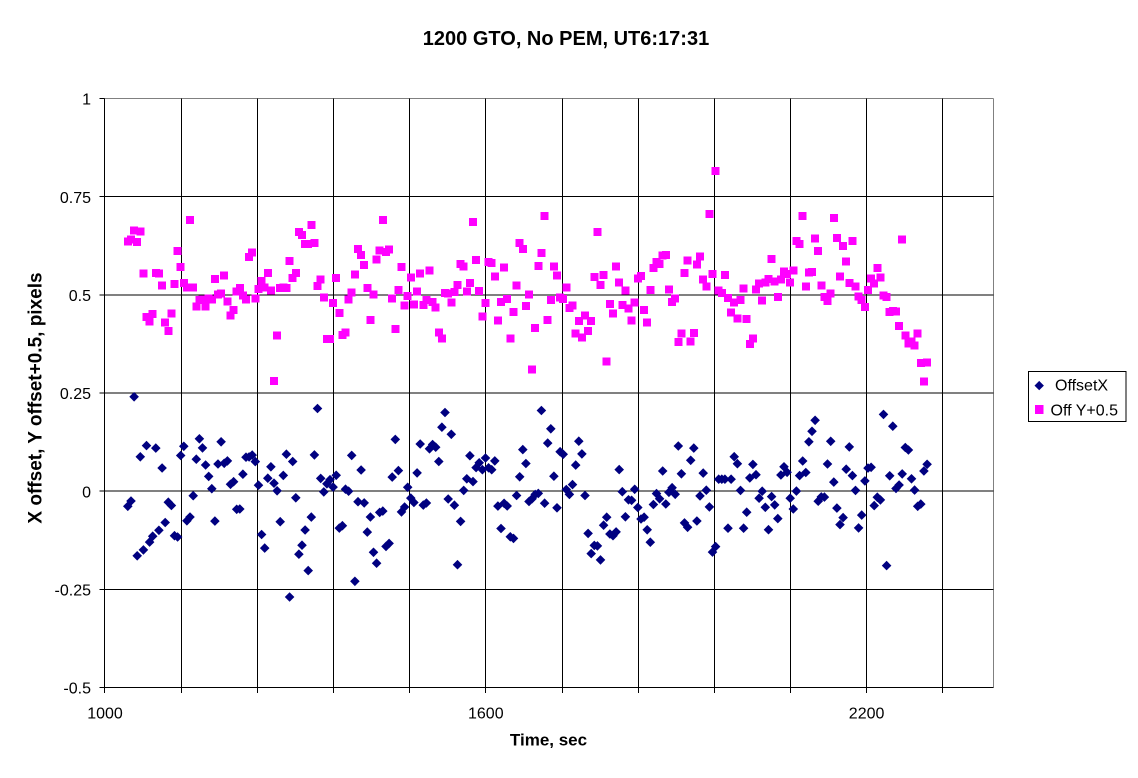 The image size is (1138, 778). What do you see at coordinates (105, 714) in the screenshot?
I see `svg-text: 1000` at bounding box center [105, 714].